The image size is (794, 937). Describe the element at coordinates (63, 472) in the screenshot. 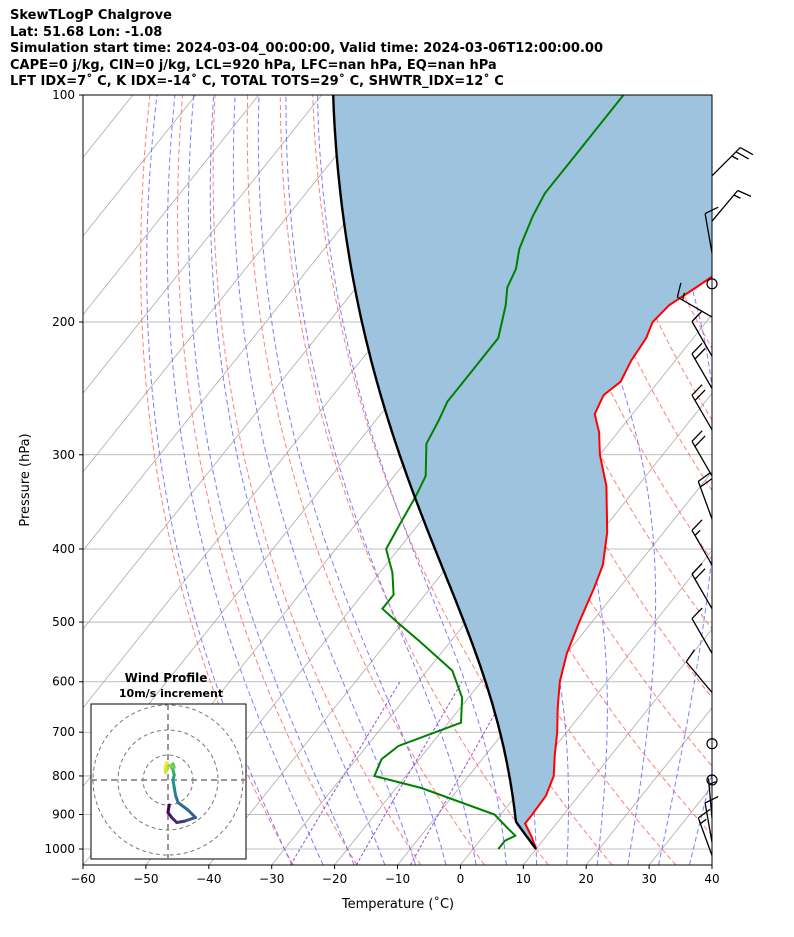

I see `y-axis-ticks: 100 200 300 400 500 600 700 800 900 1000` at that location.